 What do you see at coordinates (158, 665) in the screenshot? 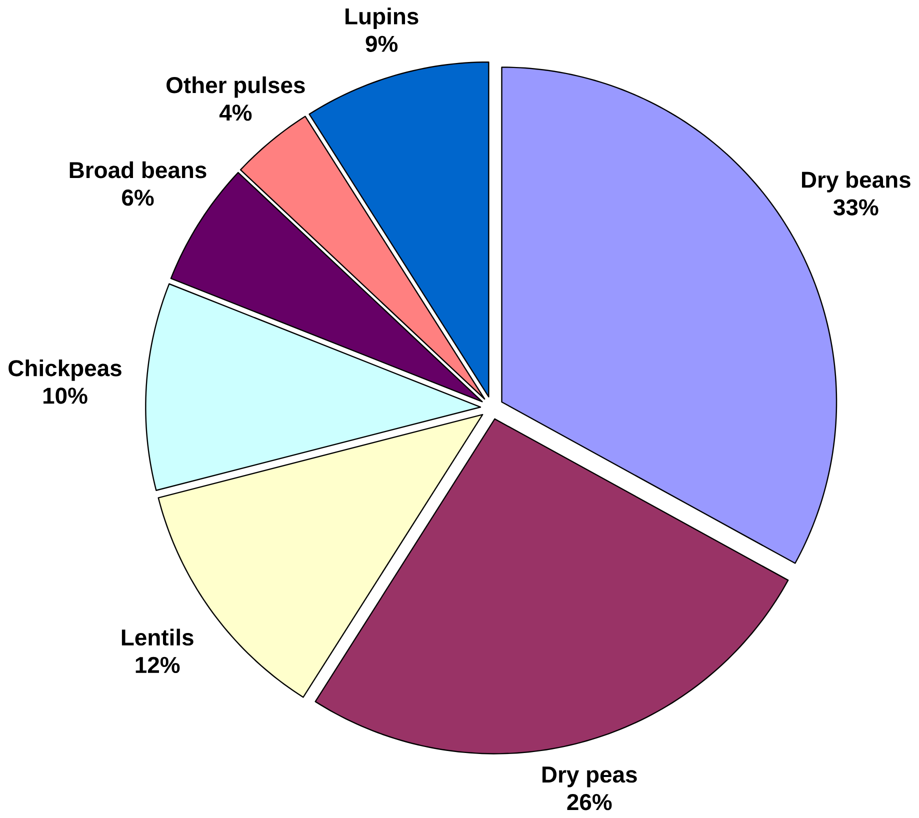
I see `data-label: 12%` at bounding box center [158, 665].